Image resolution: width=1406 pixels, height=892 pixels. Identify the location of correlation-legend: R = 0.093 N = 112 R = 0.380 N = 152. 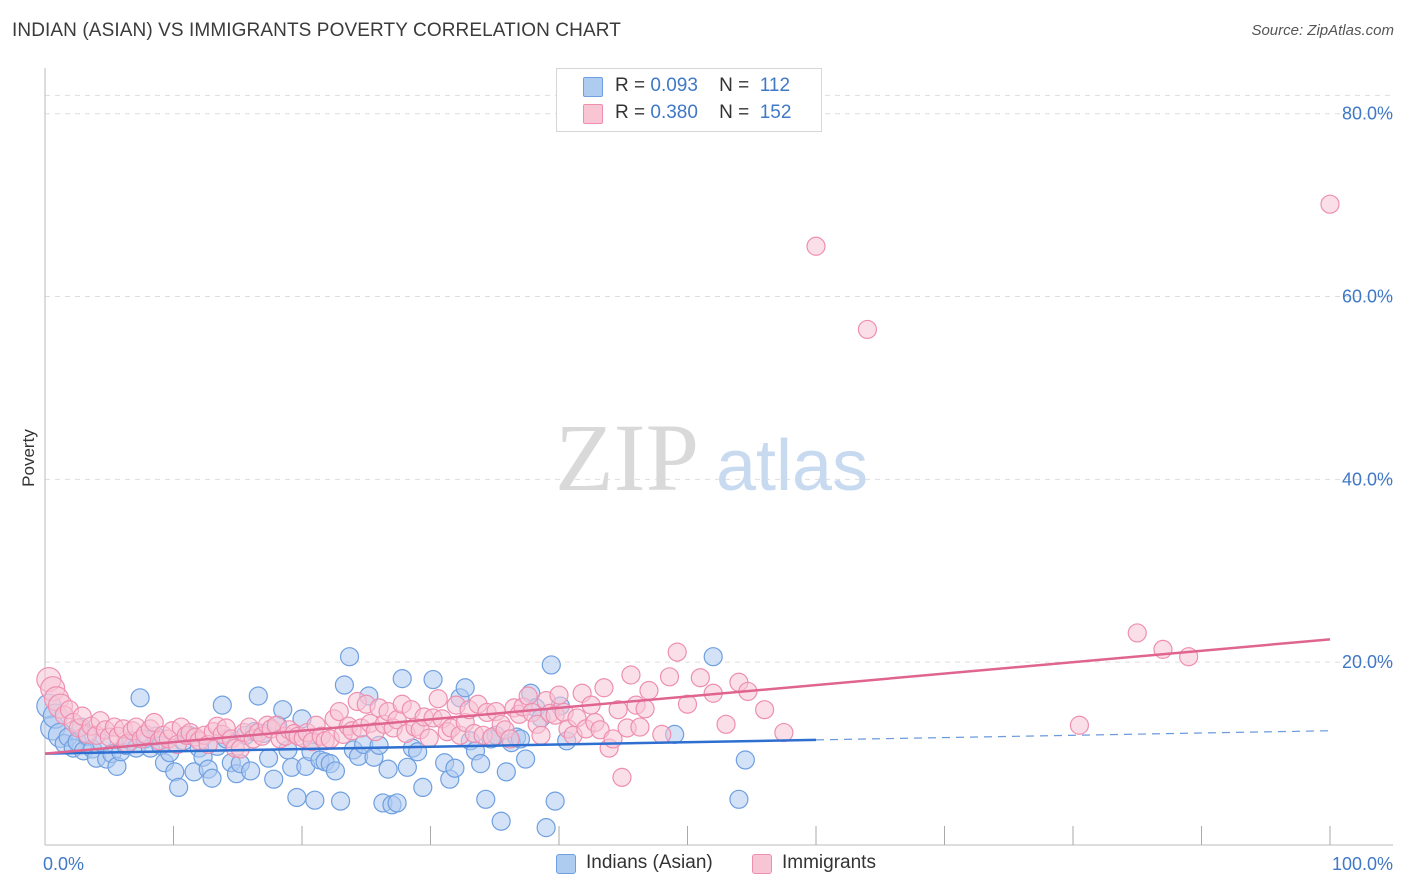
(689, 100).